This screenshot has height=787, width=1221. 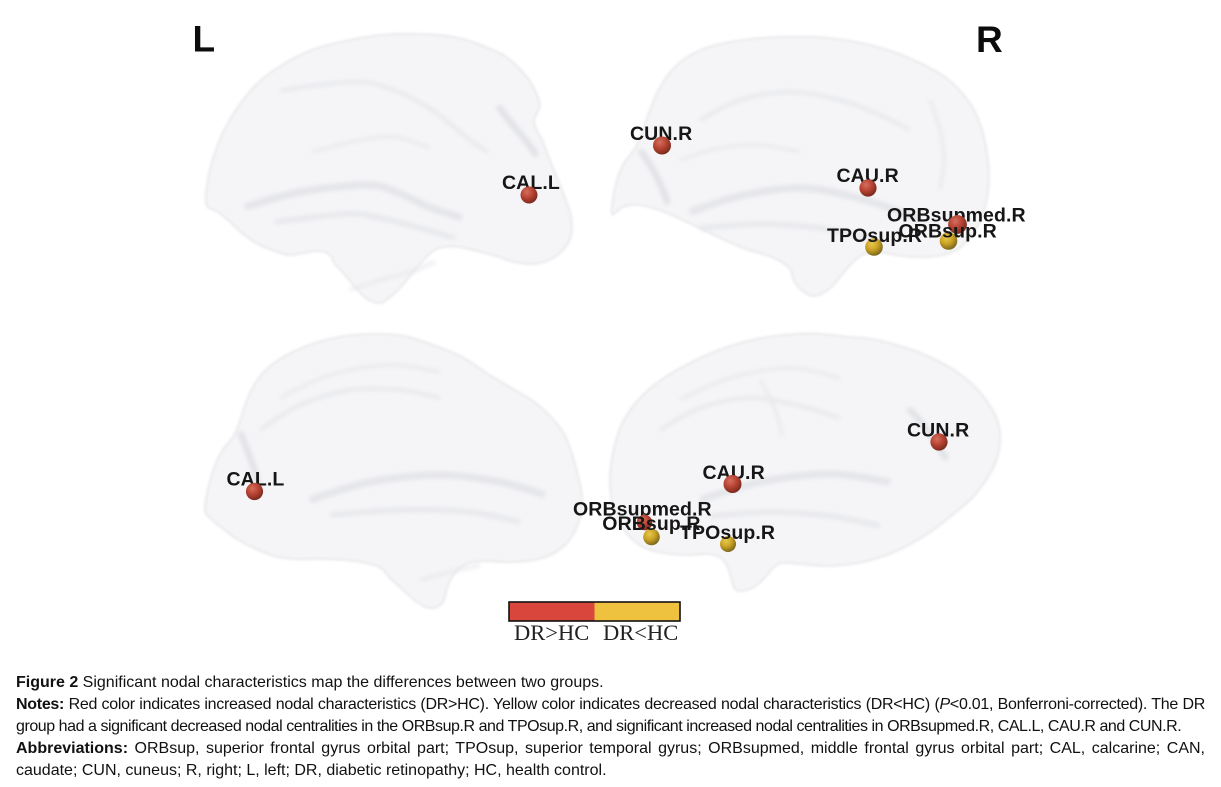 I want to click on svg-text: R, so click(x=989, y=39).